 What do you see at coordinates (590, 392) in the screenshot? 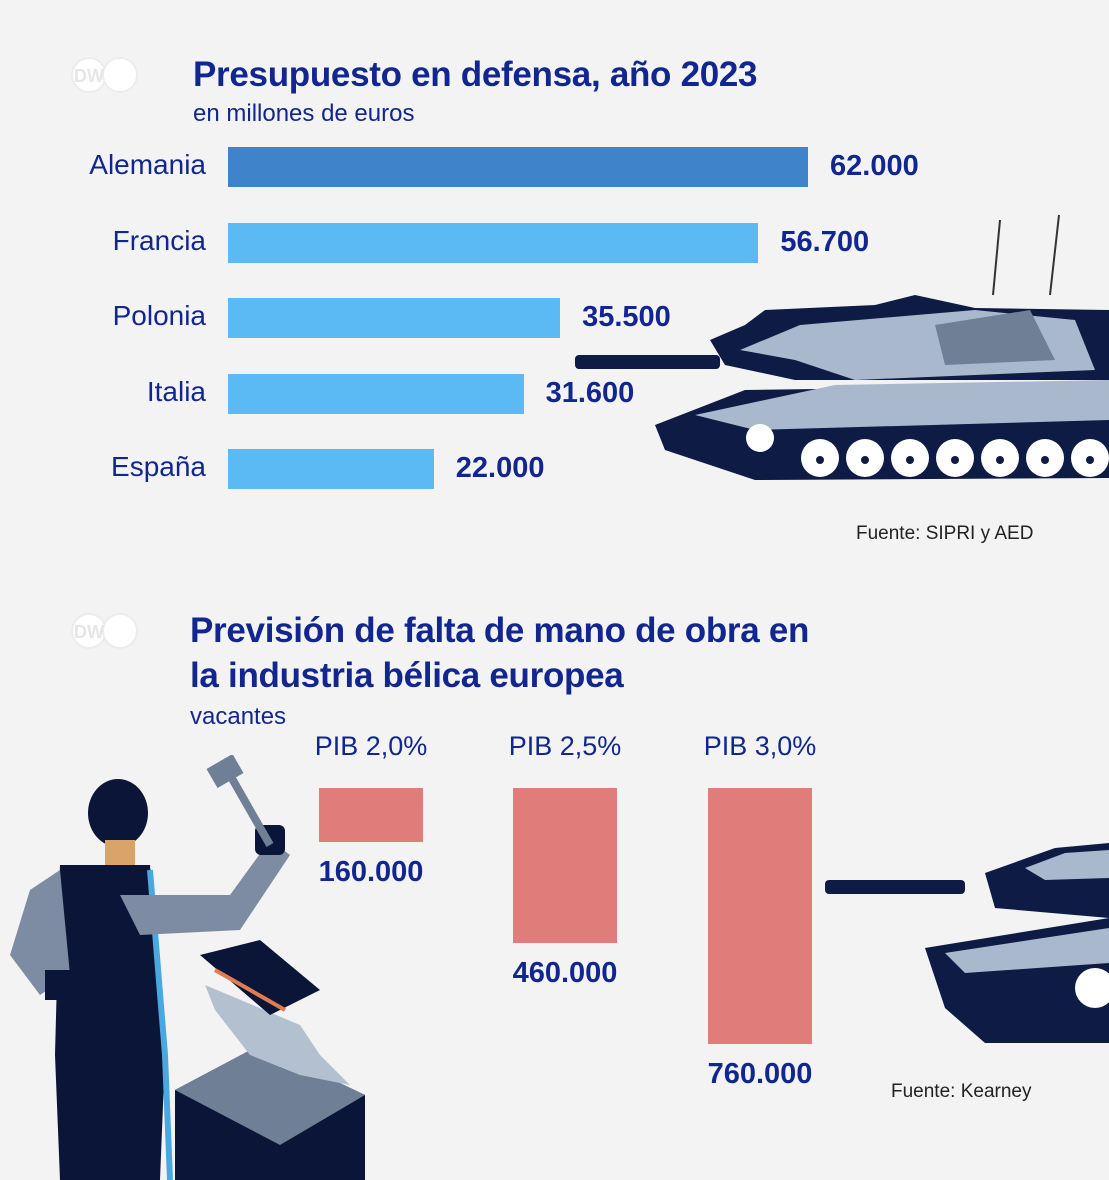
I see `value-label: 31.600` at bounding box center [590, 392].